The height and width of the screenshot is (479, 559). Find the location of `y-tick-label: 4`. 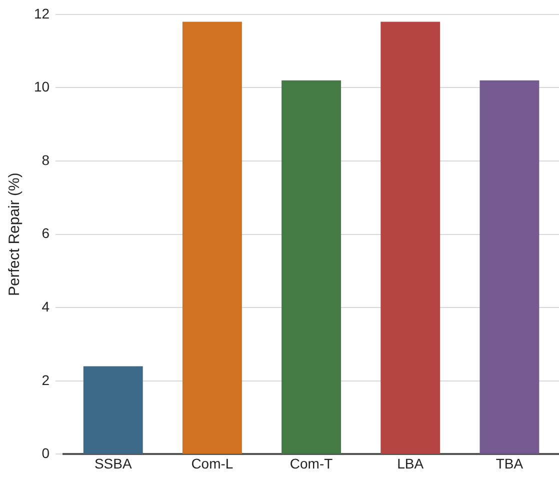

y-tick-label: 4 is located at coordinates (46, 306).